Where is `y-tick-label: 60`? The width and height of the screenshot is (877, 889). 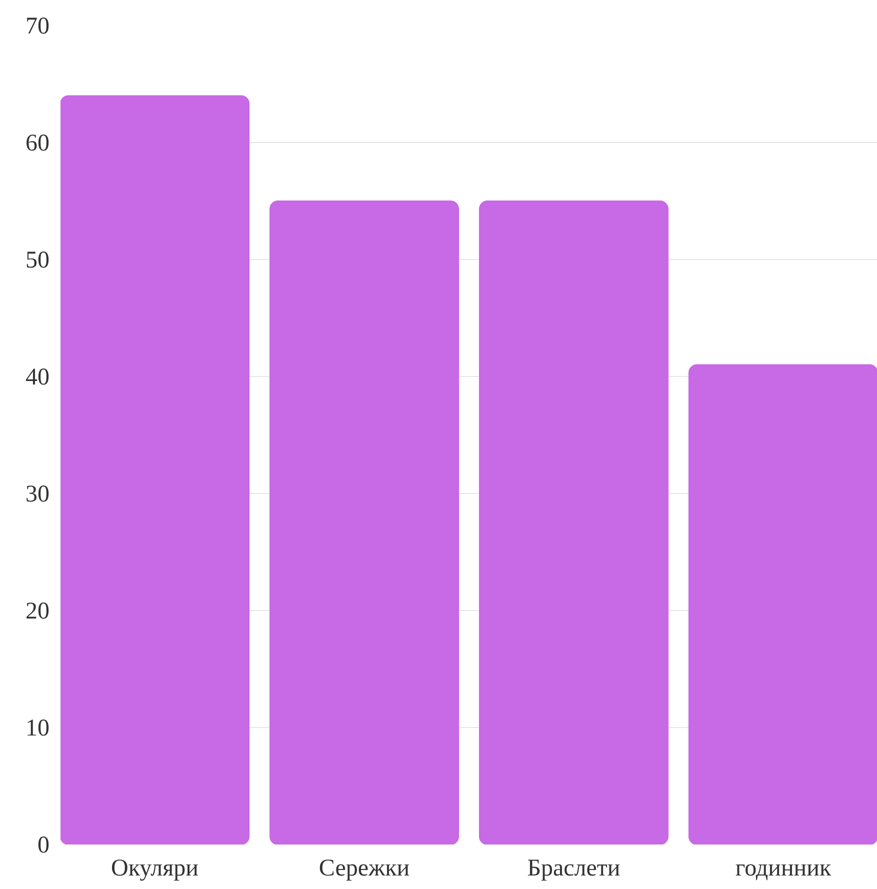
y-tick-label: 60 is located at coordinates (38, 143).